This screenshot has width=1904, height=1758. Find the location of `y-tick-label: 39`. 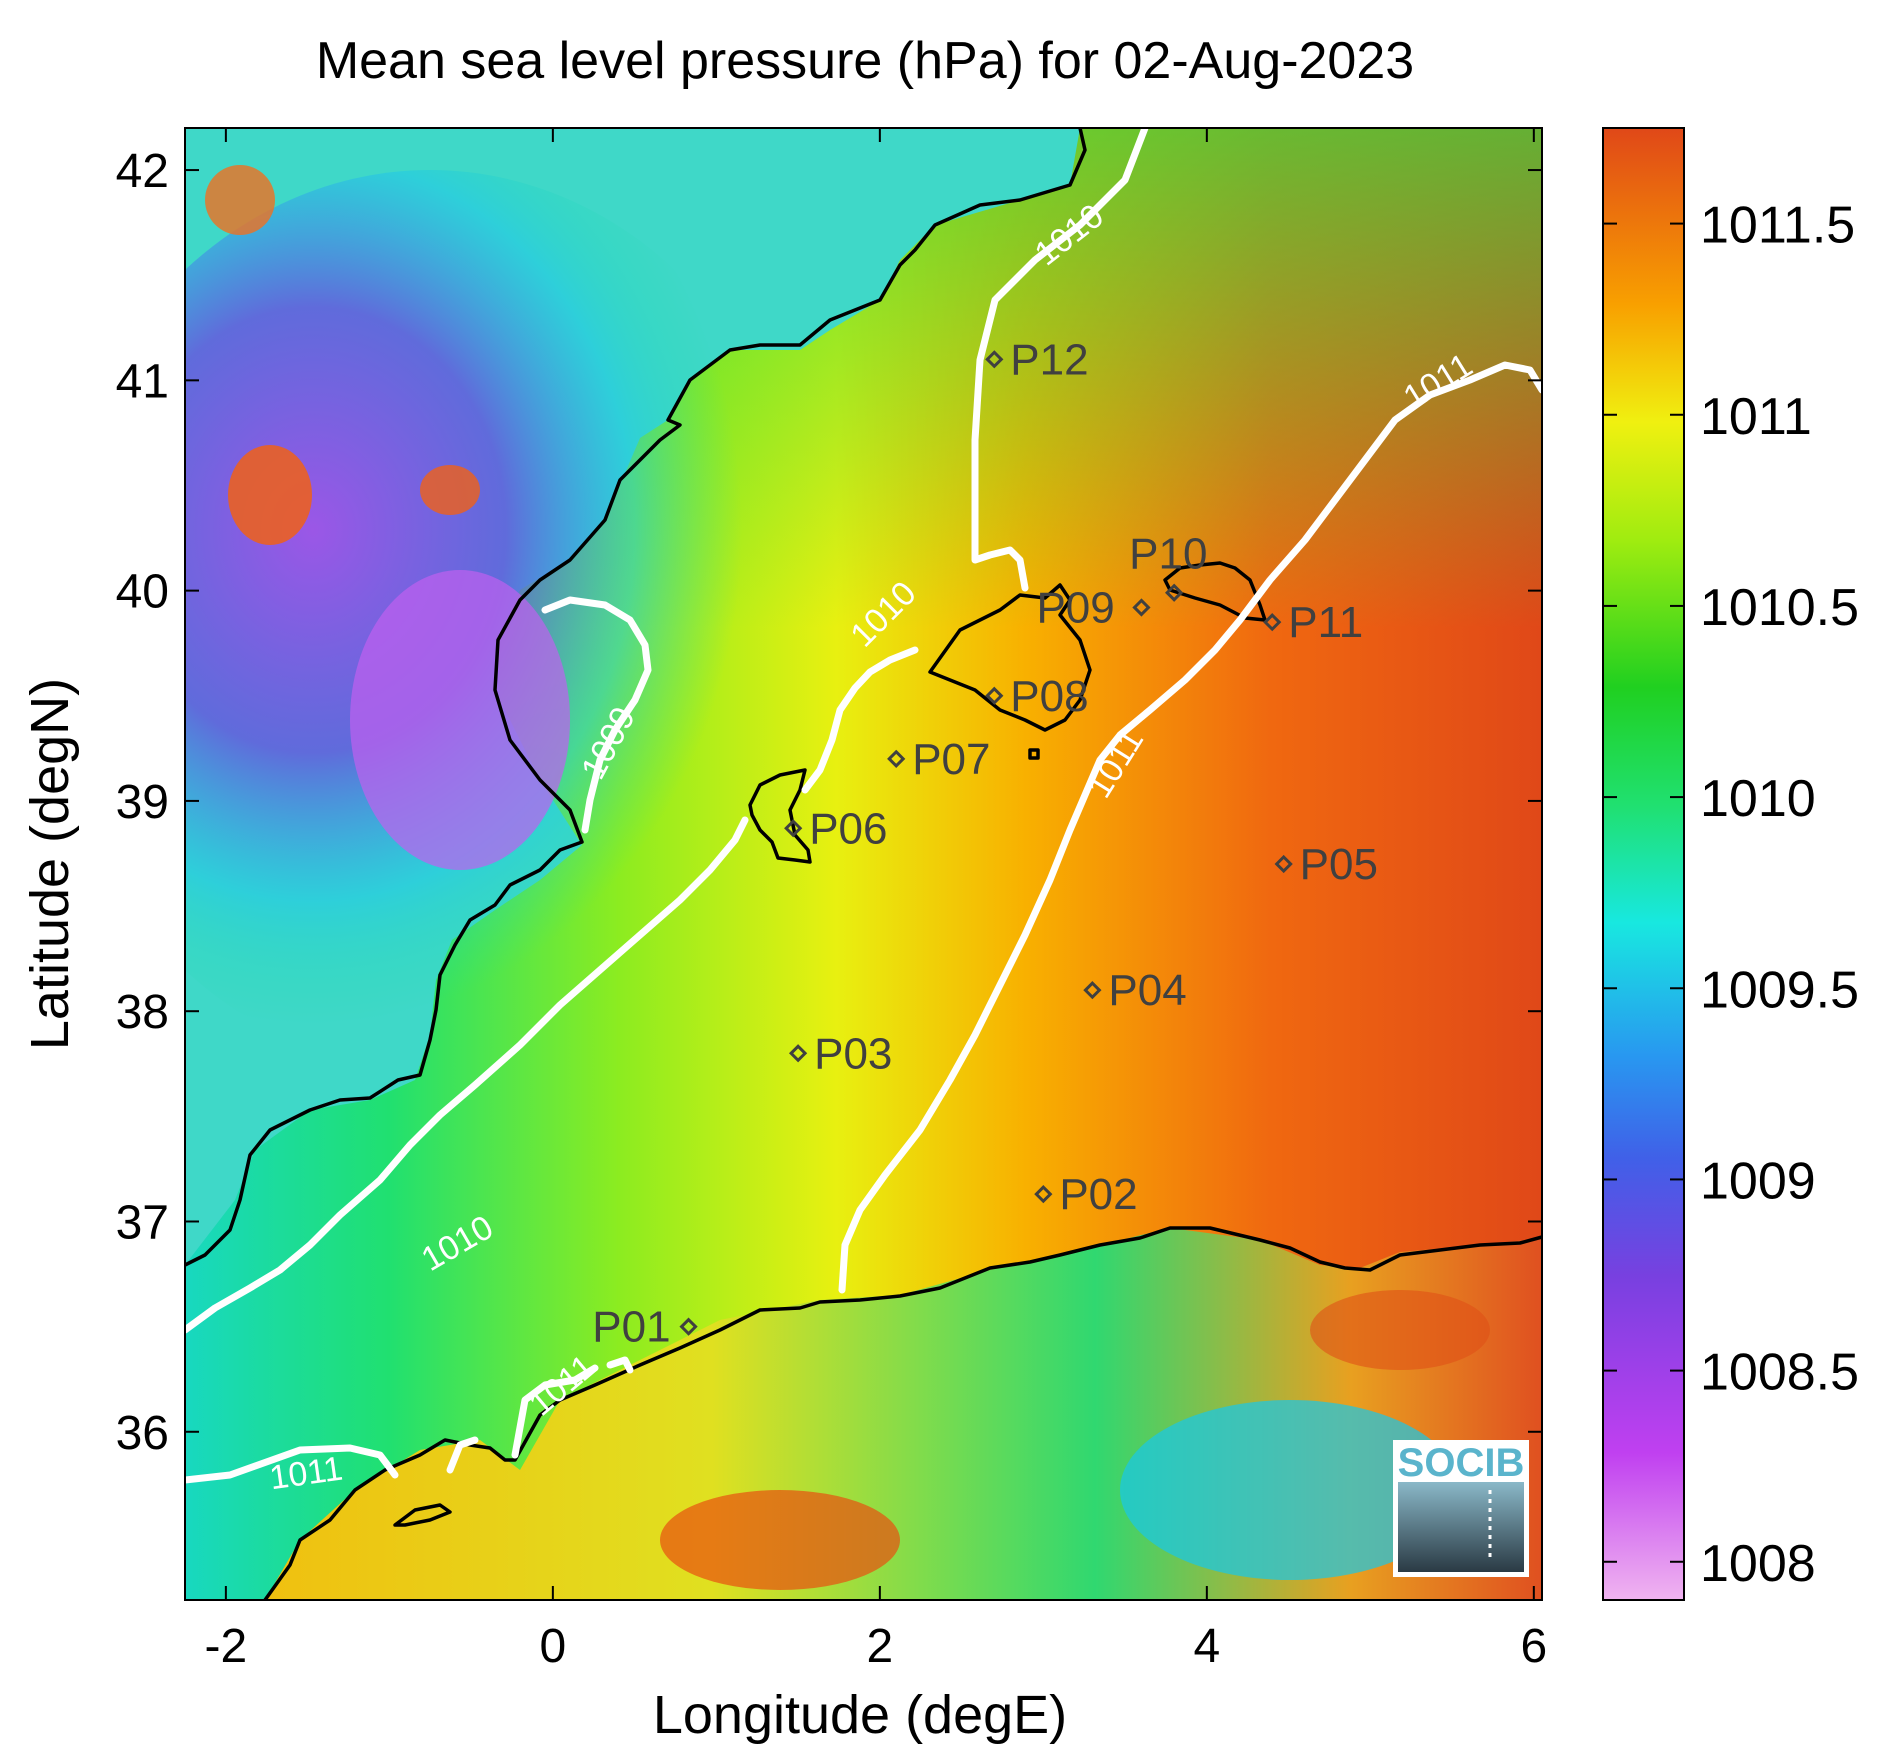

y-tick-label: 39 is located at coordinates (142, 802).